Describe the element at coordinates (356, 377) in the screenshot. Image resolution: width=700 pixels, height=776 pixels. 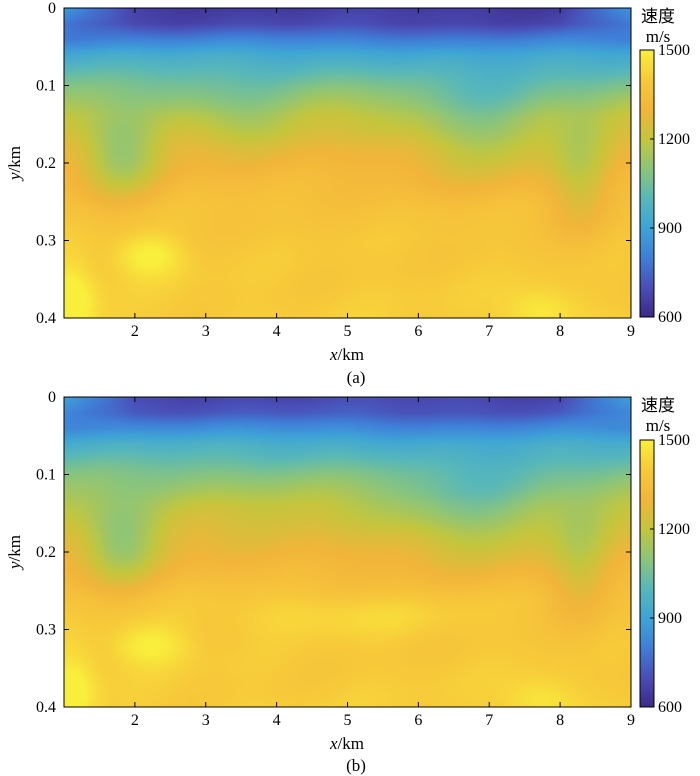
I see `panel-caption: (a)` at that location.